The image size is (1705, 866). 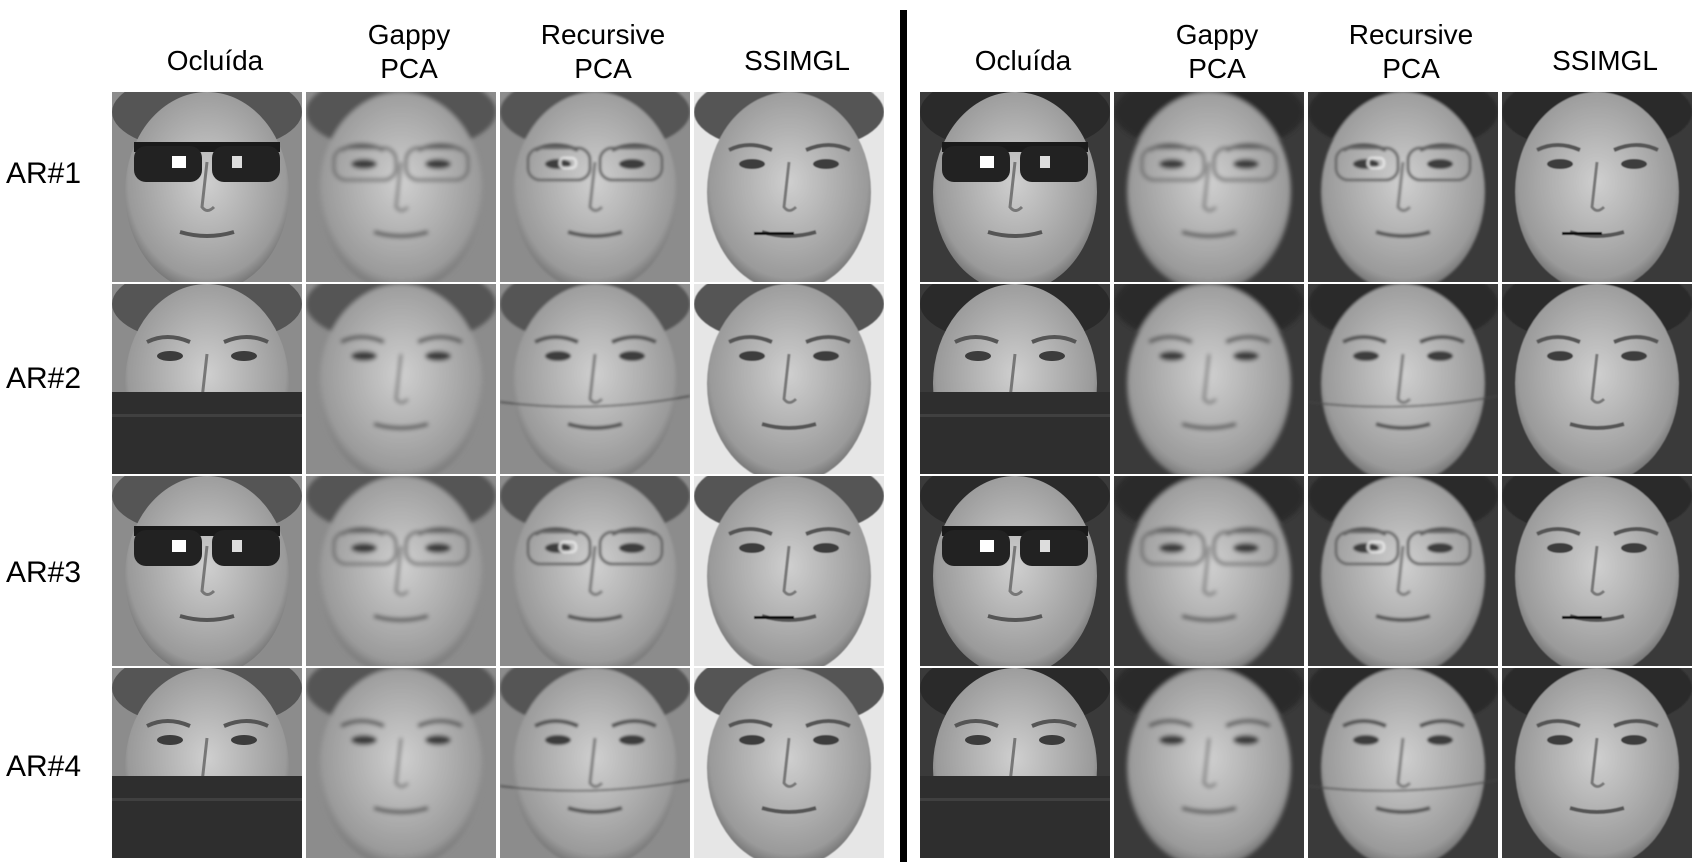 What do you see at coordinates (44, 766) in the screenshot?
I see `row-label-4: AR#4` at bounding box center [44, 766].